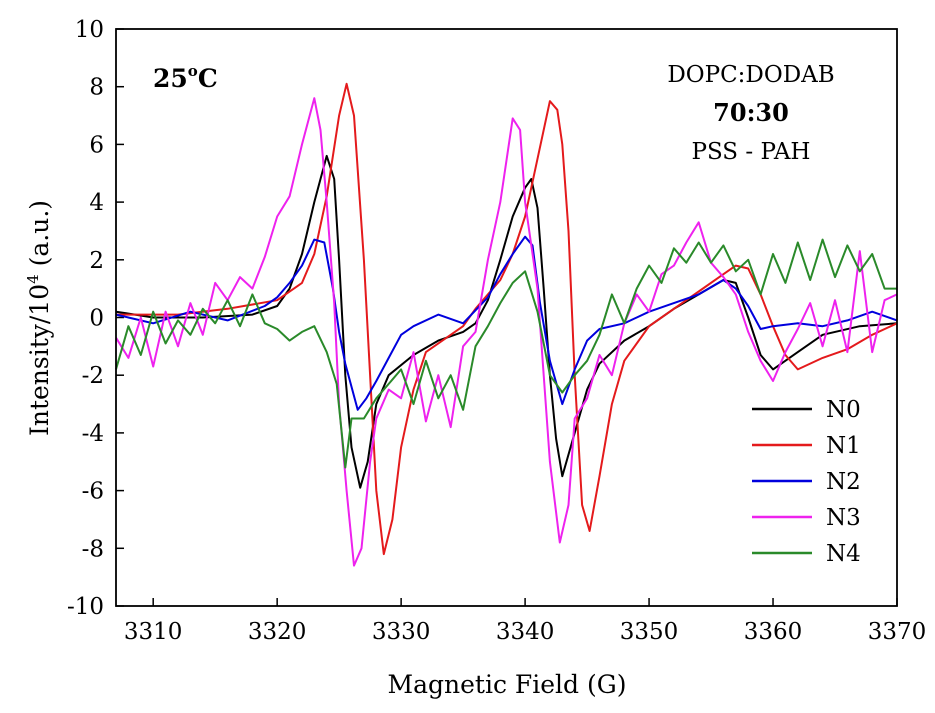  I want to click on y-tick-label: 0, so click(96, 319).